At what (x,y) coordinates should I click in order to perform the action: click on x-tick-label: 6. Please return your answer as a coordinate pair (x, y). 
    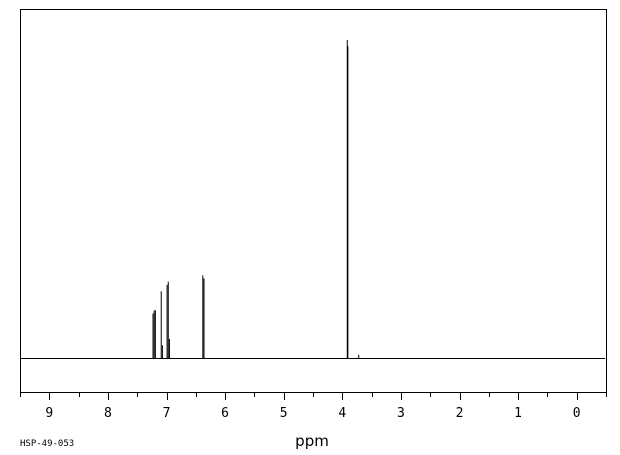
    Looking at the image, I should click on (225, 413).